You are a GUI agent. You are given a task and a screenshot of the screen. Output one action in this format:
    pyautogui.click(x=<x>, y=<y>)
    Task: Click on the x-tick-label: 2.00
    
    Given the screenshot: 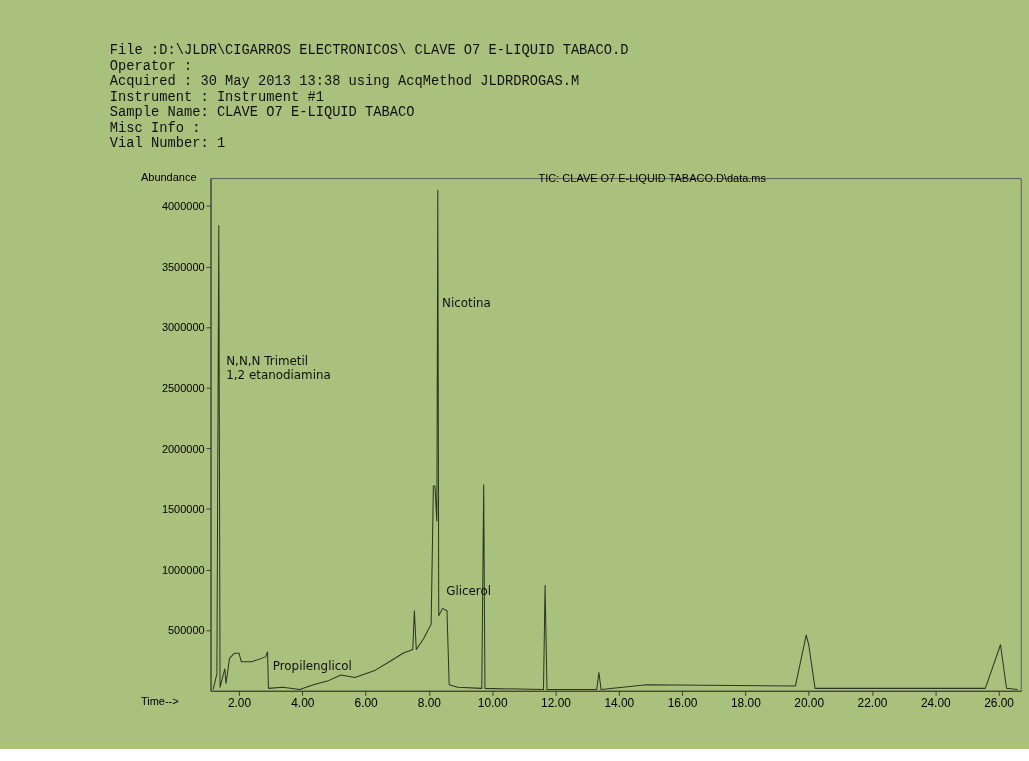 What is the action you would take?
    pyautogui.click(x=239, y=702)
    